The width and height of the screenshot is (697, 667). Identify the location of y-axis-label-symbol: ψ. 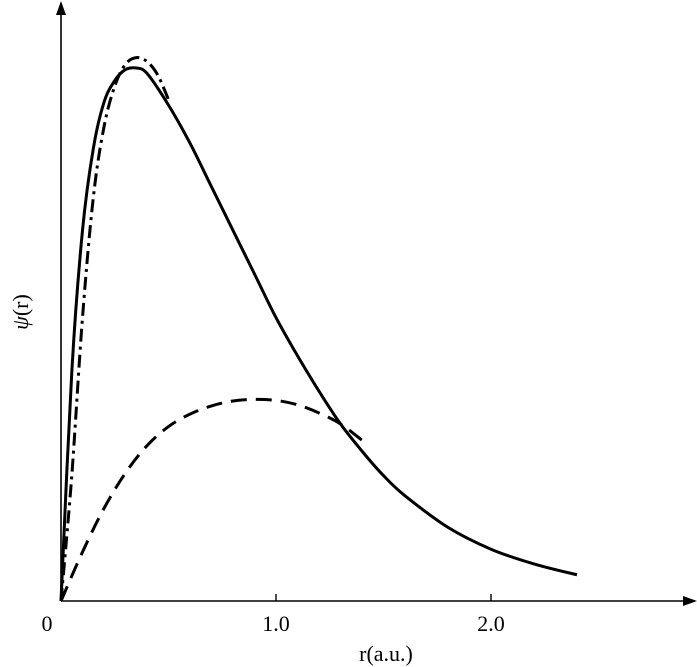
(20, 323).